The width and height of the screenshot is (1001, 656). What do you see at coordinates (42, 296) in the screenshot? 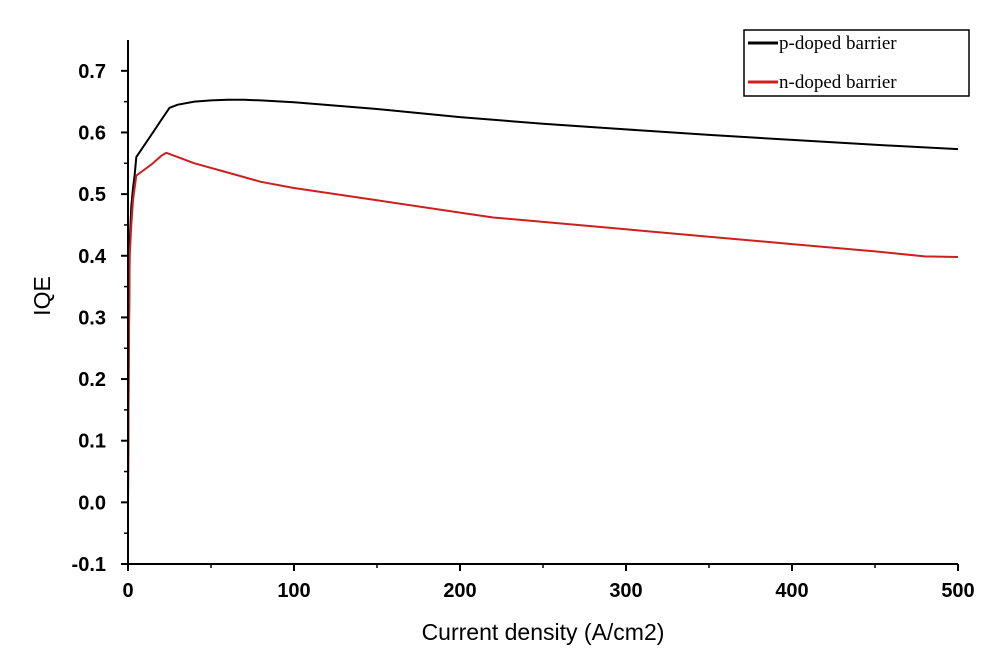
I see `y-axis-title: IQE` at bounding box center [42, 296].